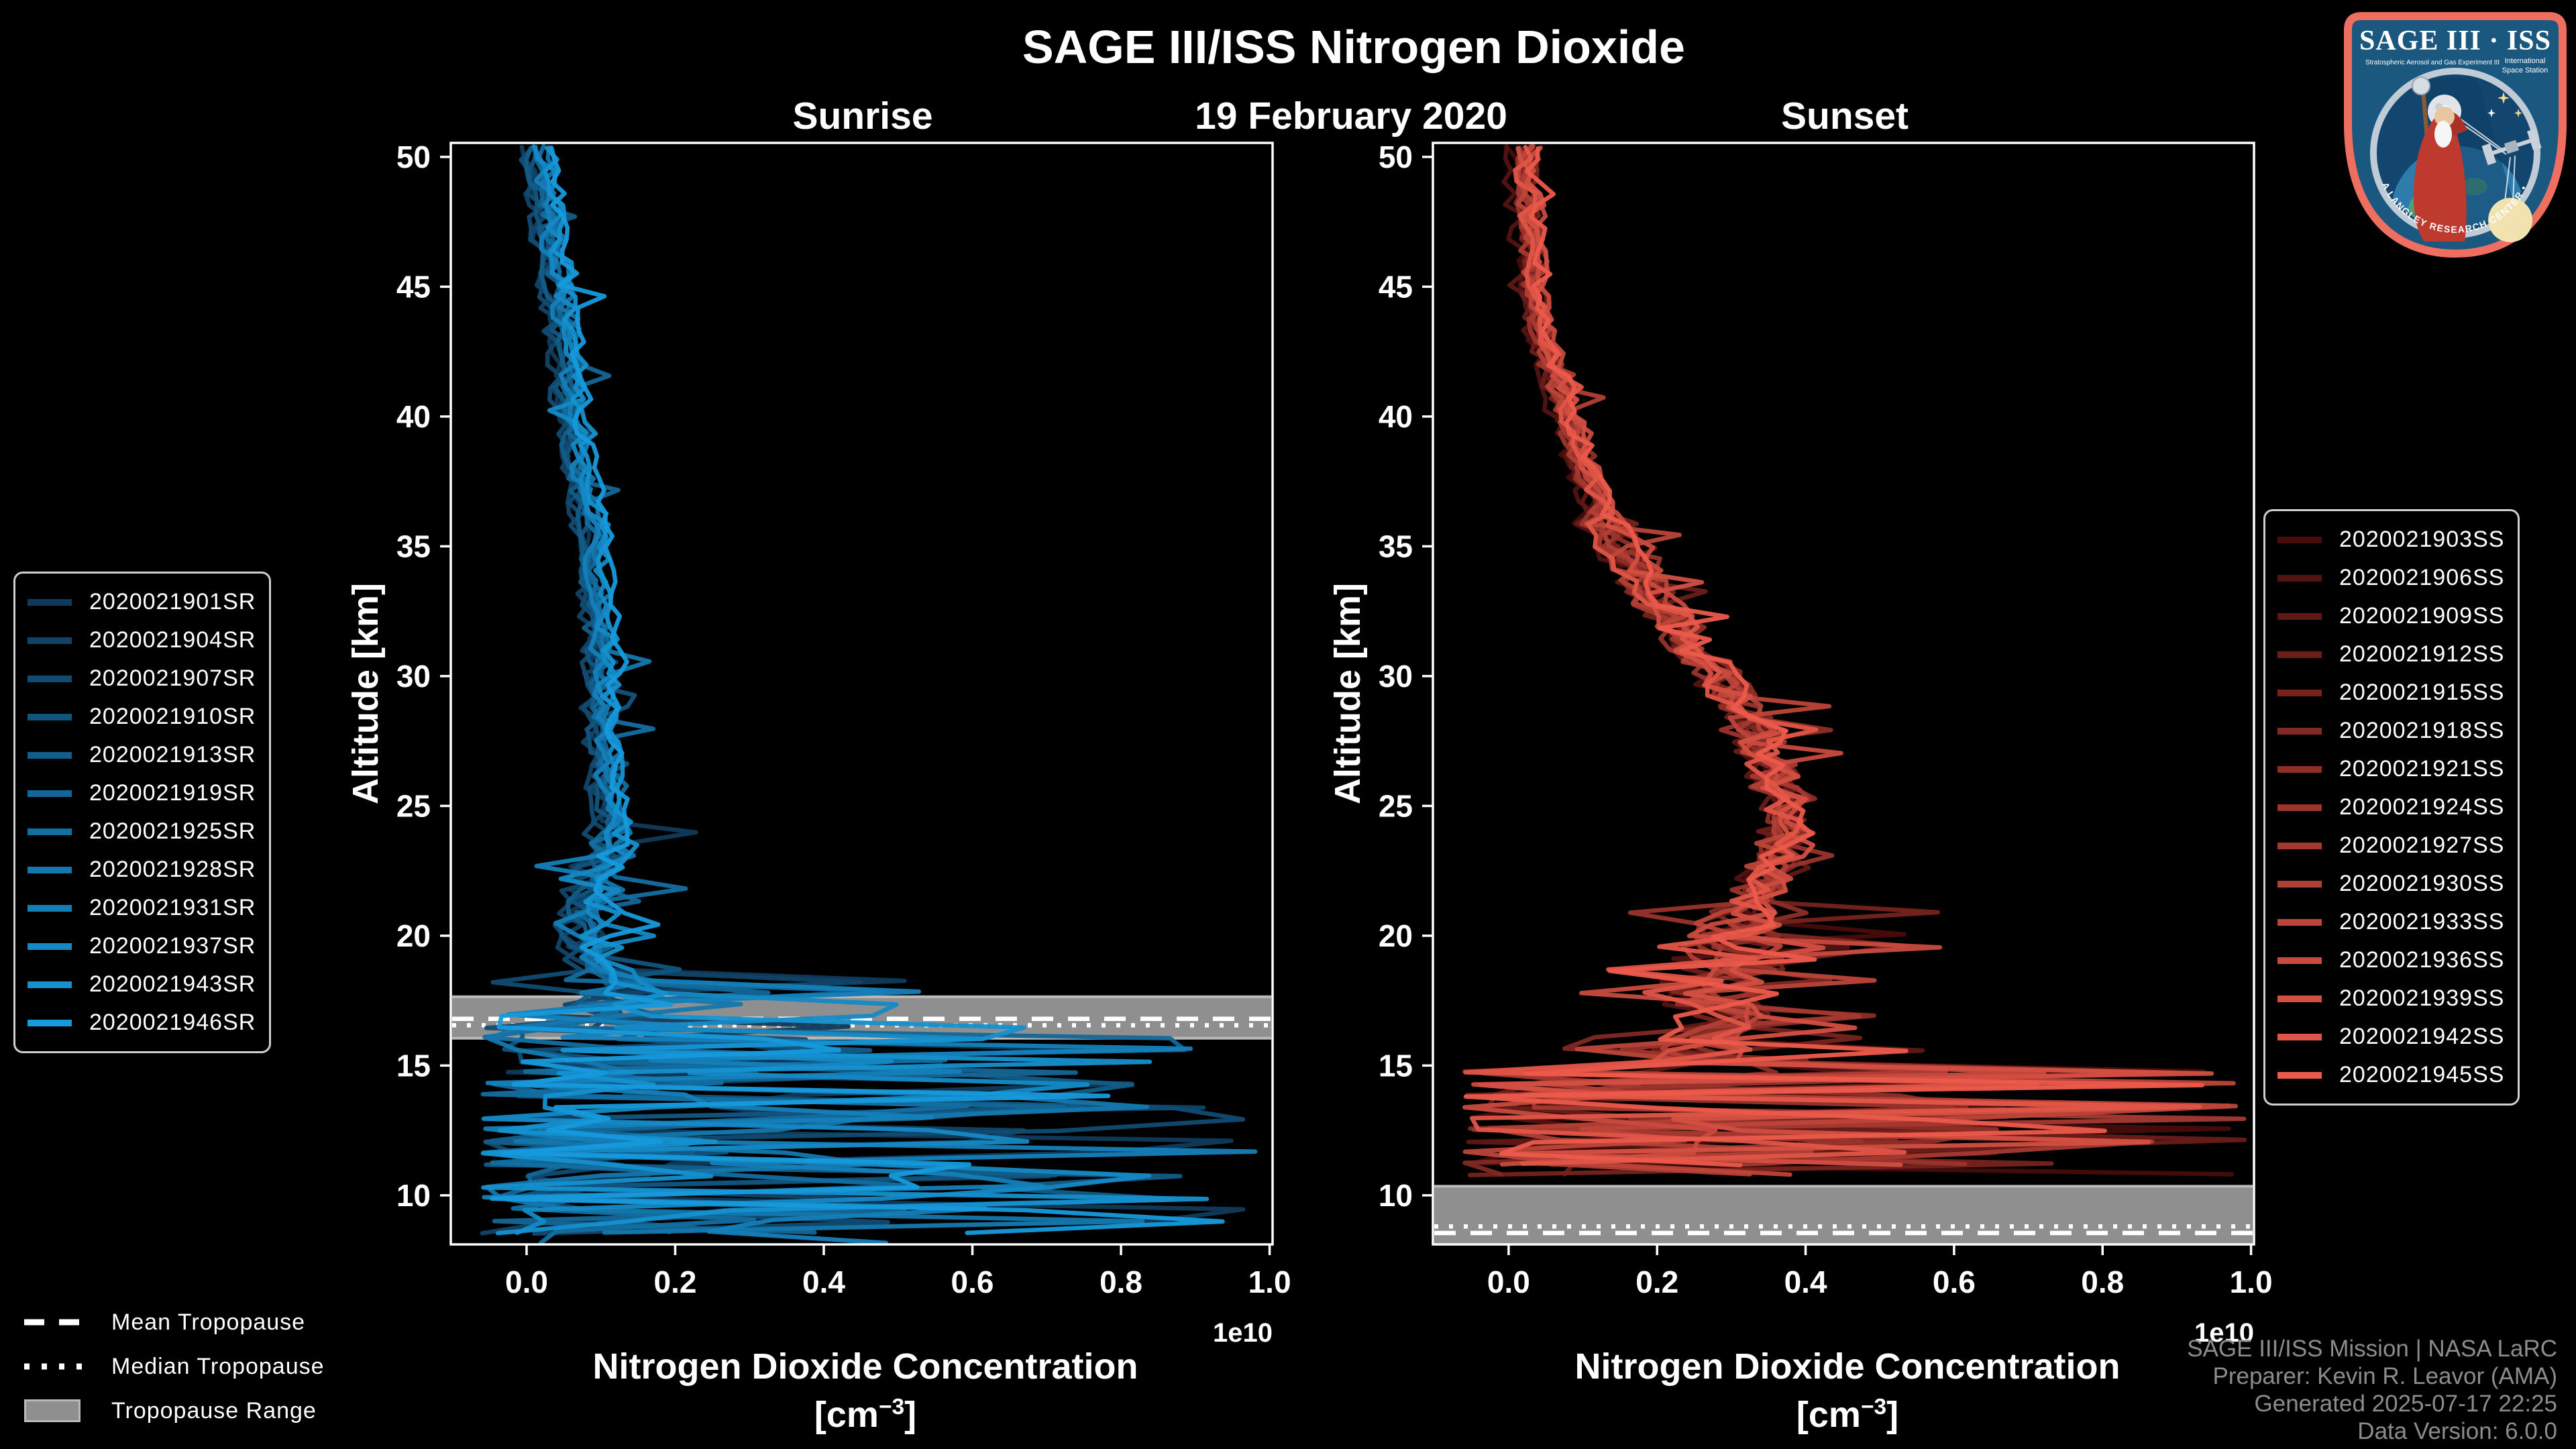 The width and height of the screenshot is (2576, 1449). I want to click on x-tick-label: 0.0, so click(1508, 1282).